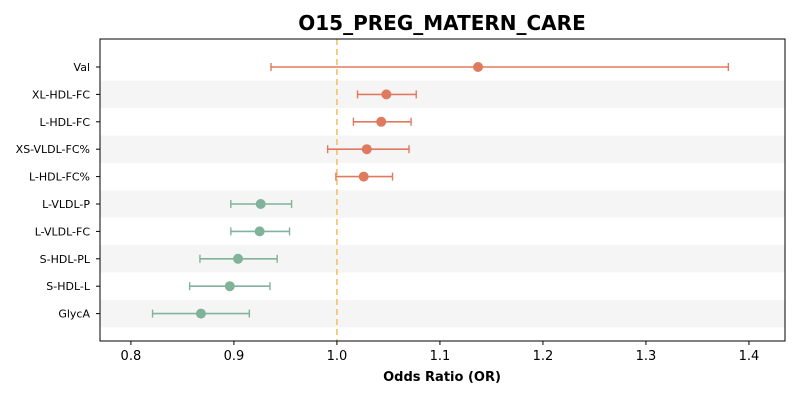 Image resolution: width=800 pixels, height=400 pixels. I want to click on y-tick-label: GlycA, so click(74, 314).